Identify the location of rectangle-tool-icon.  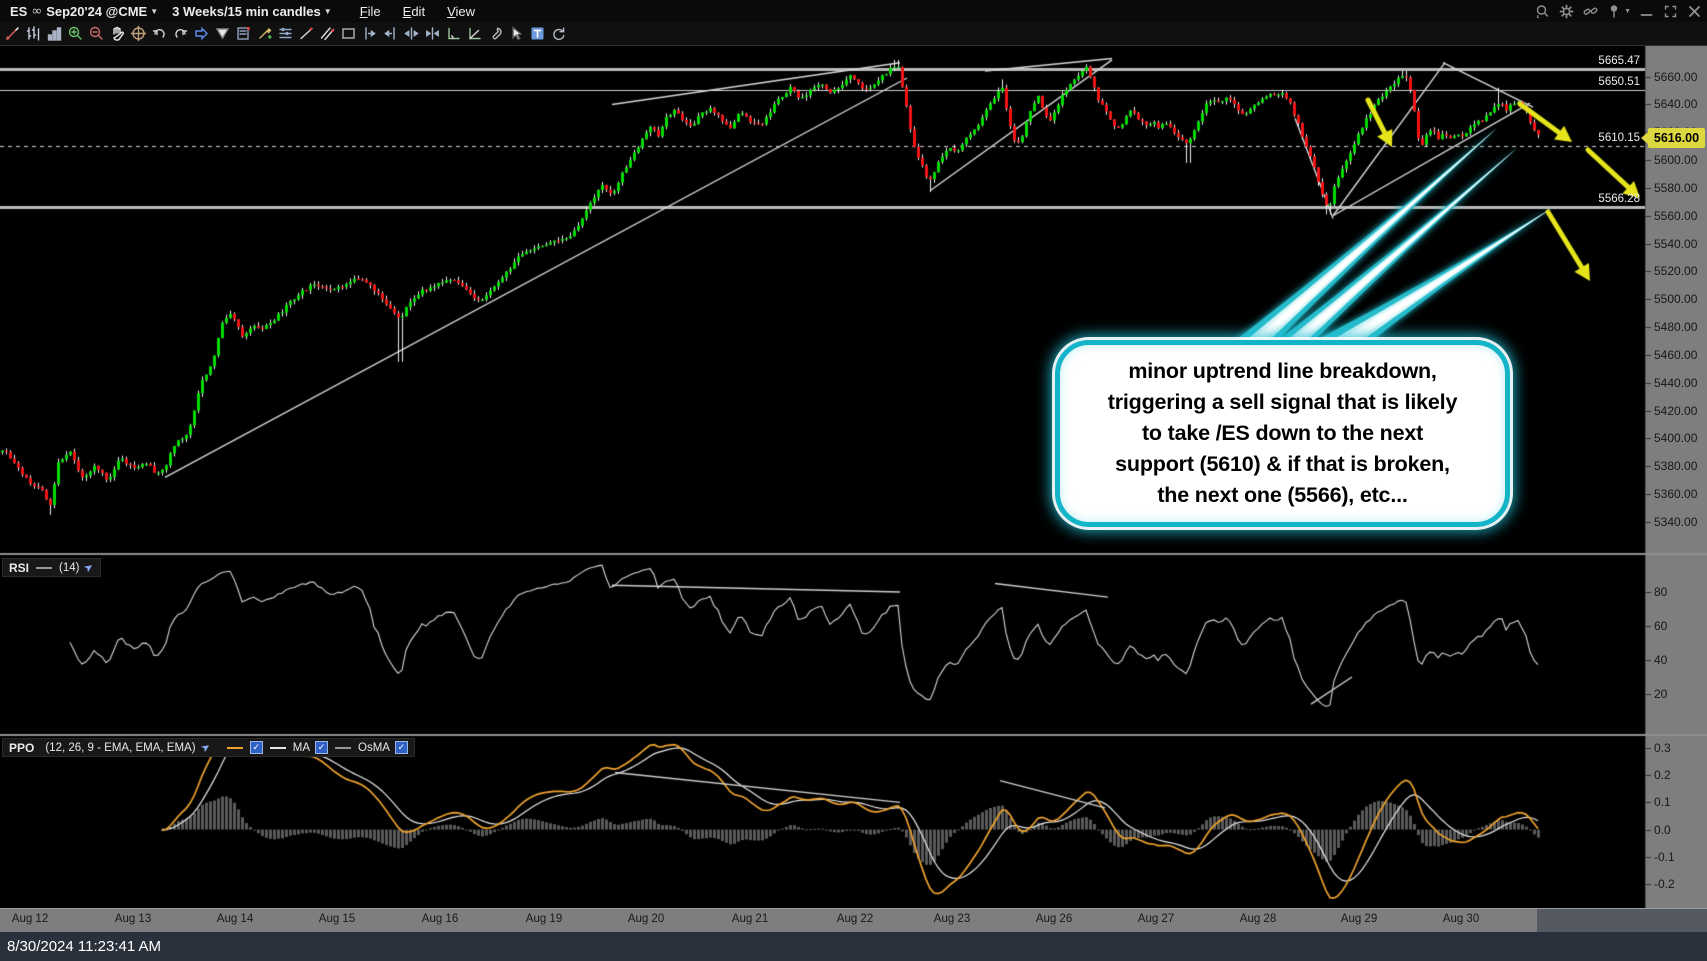
(348, 33).